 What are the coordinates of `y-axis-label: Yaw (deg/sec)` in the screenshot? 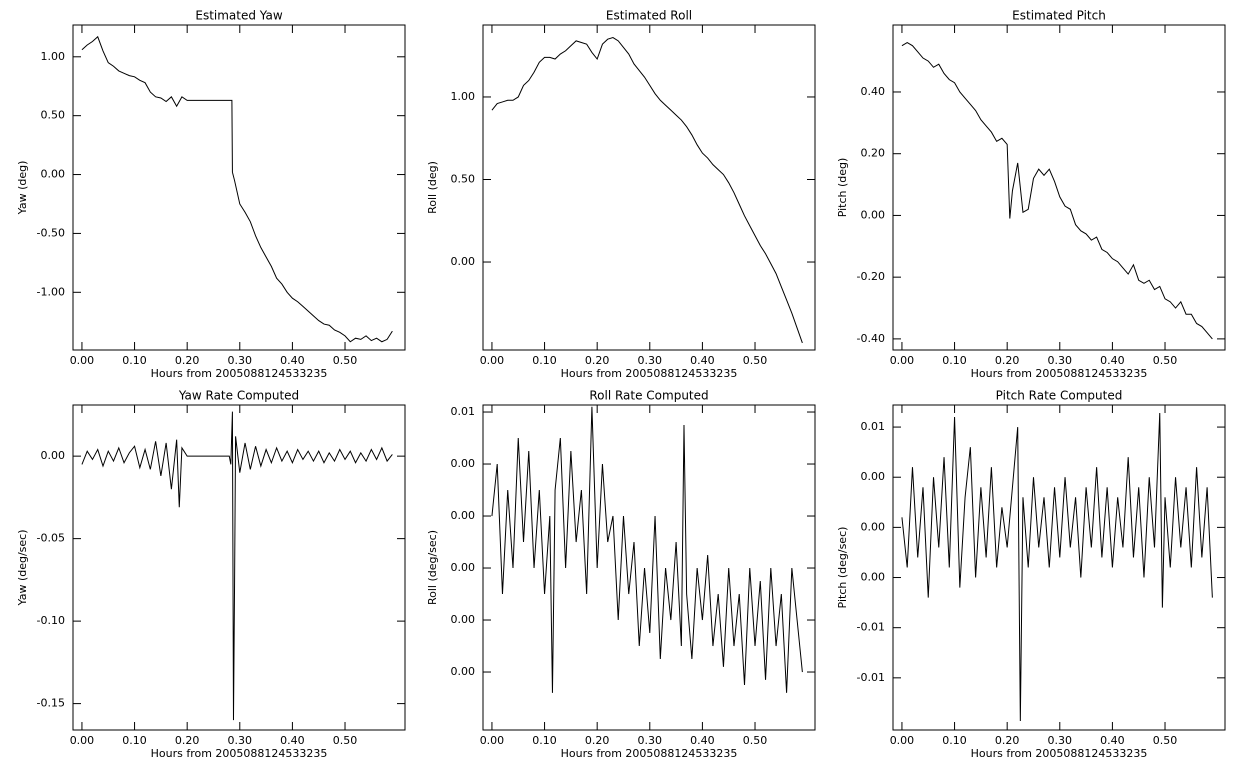 It's located at (22, 567).